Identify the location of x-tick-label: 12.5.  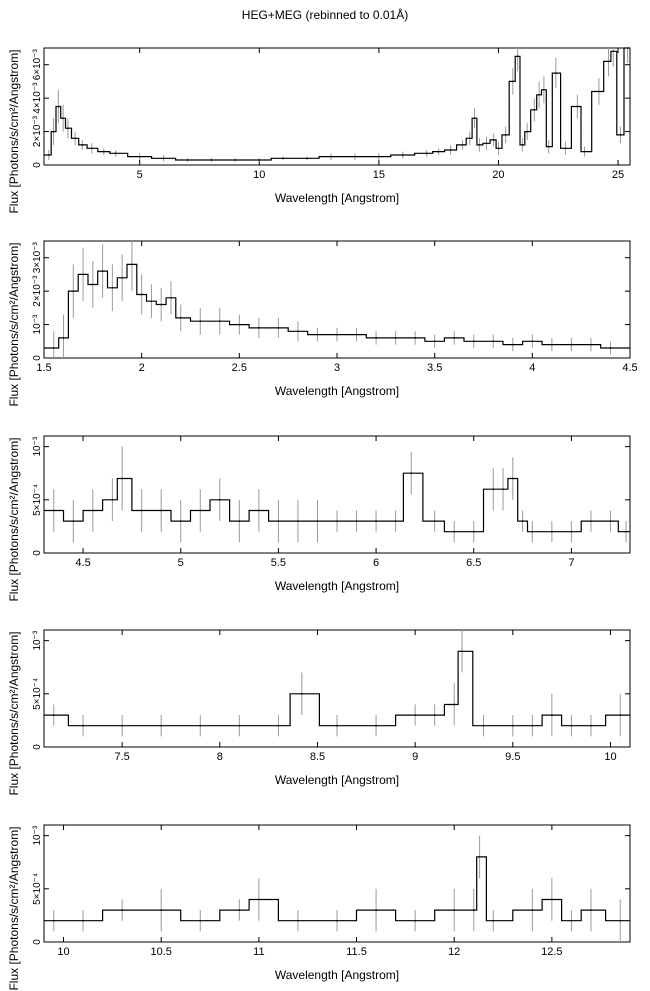
(551, 952).